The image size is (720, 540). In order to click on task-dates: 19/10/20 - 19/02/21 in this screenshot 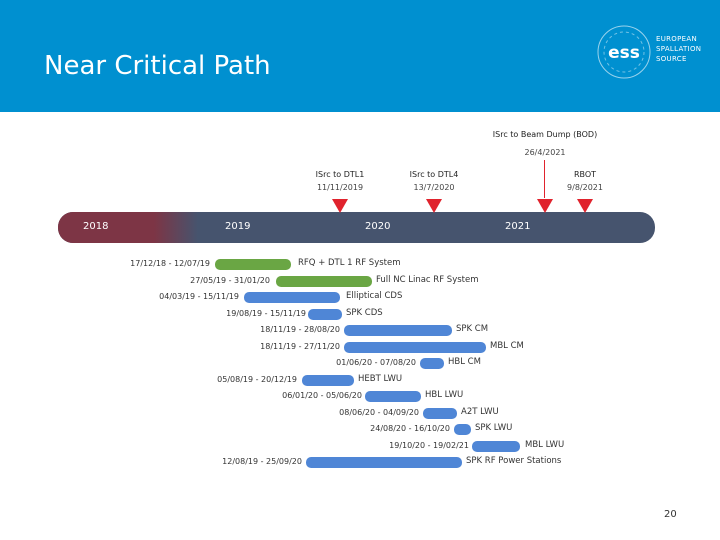, I will do `click(429, 445)`.